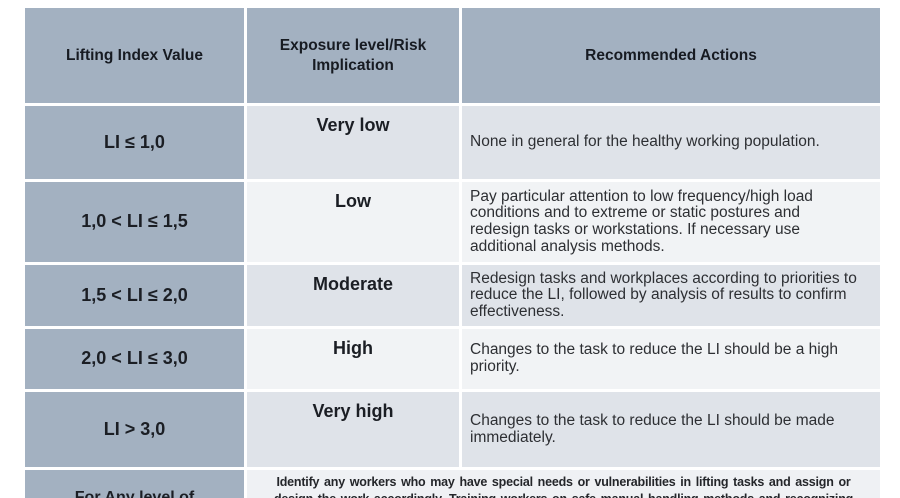 This screenshot has height=498, width=900. I want to click on footer-label-cell: For Any level of Risk/Exposure, so click(134, 484).